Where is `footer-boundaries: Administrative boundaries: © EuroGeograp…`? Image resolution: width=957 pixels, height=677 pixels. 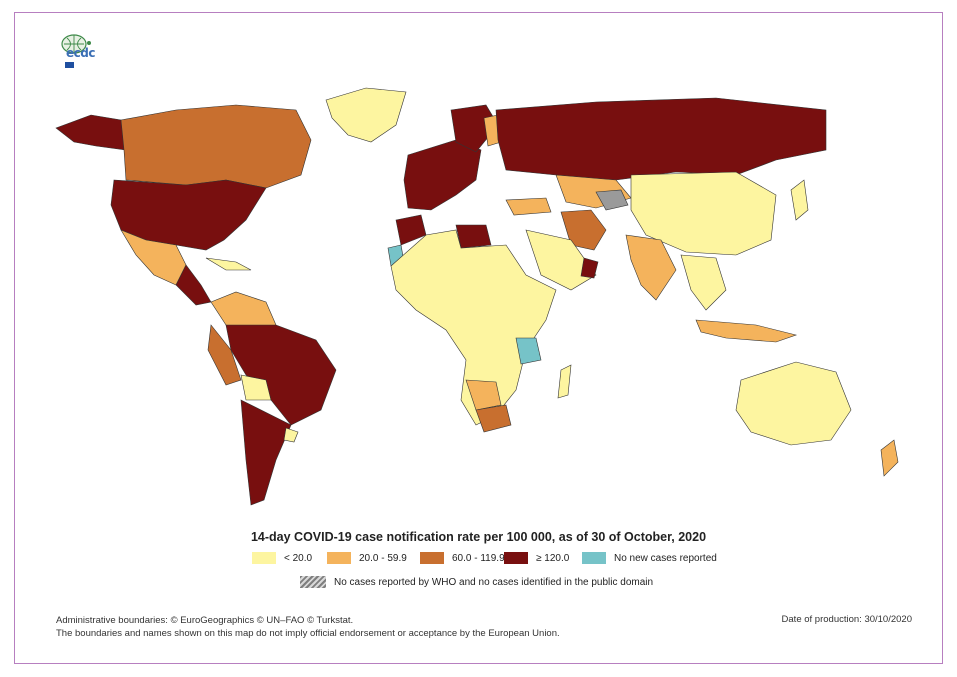
footer-boundaries: Administrative boundaries: © EuroGeograp… is located at coordinates (205, 620).